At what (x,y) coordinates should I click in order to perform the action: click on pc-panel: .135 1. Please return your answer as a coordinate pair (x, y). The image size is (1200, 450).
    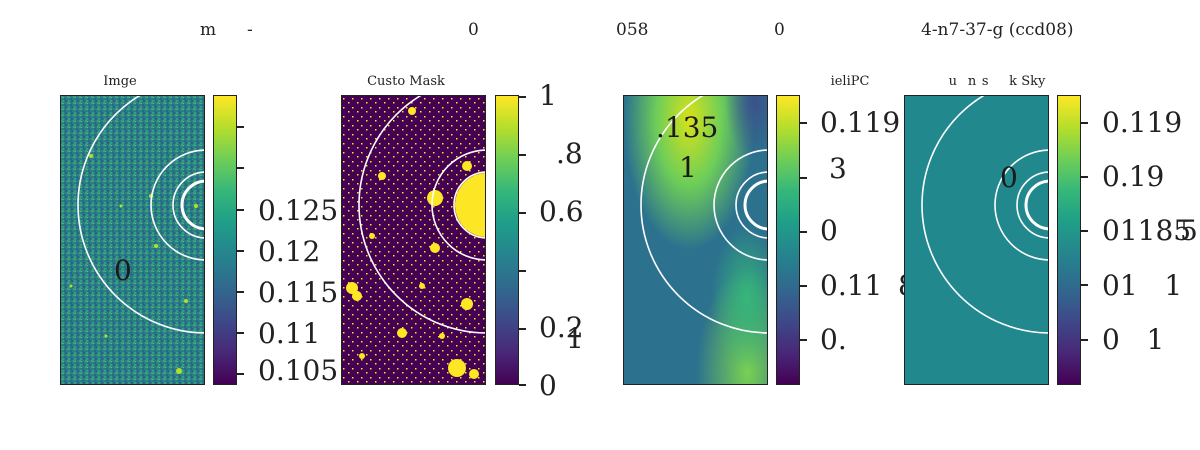
    Looking at the image, I should click on (695, 240).